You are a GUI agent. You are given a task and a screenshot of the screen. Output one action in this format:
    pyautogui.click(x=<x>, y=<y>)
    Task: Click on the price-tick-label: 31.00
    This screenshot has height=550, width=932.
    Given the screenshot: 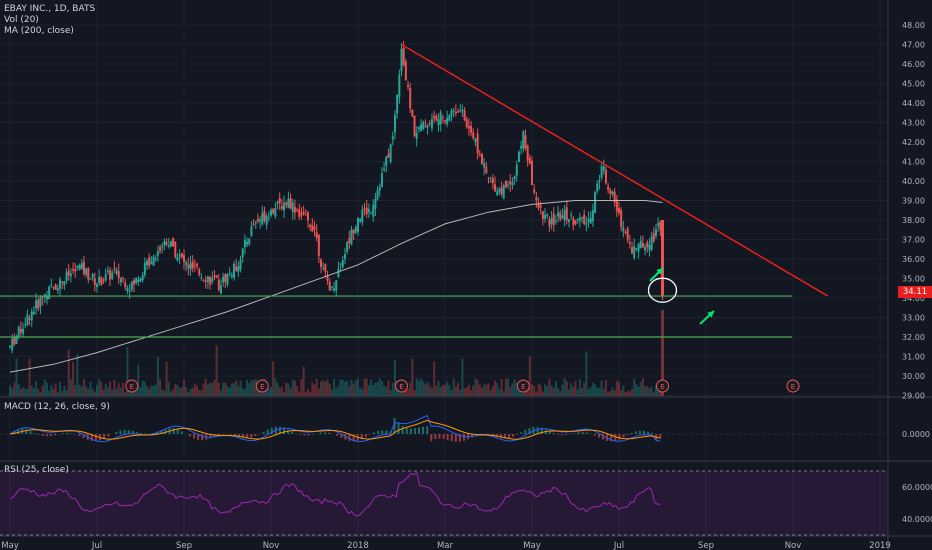 What is the action you would take?
    pyautogui.click(x=913, y=357)
    